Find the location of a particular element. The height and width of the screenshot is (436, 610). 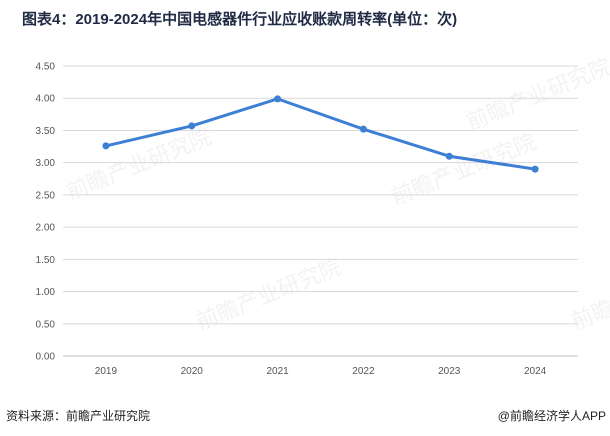

y-axis: 0.00 0.50 1.00 1.50 2.00 2.50 3.00 3.50 4.00 4.50 is located at coordinates (46, 212).